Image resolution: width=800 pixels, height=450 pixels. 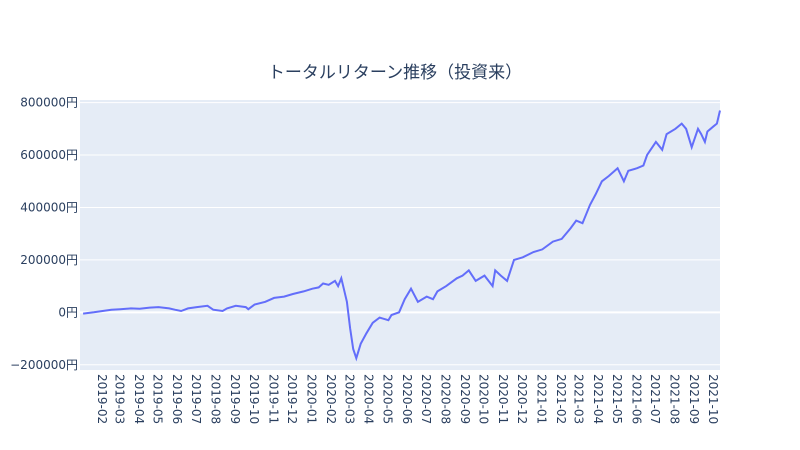 I want to click on x-tick-label: 2021-02, so click(x=561, y=399).